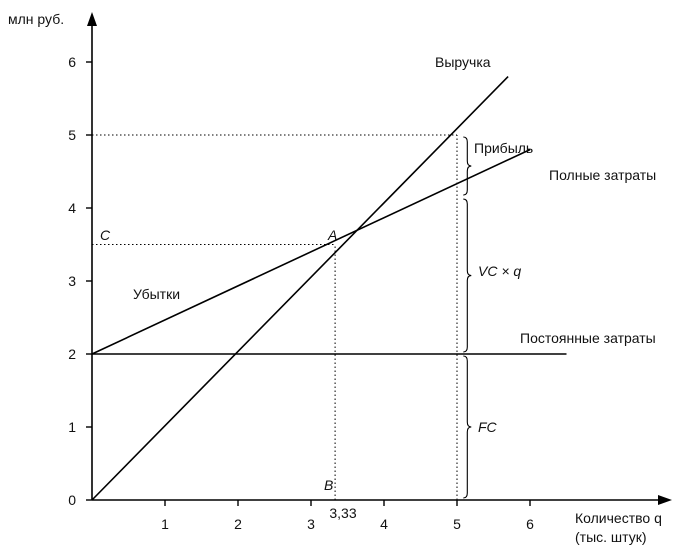  Describe the element at coordinates (165, 524) in the screenshot. I see `x-tick-label: 1` at that location.